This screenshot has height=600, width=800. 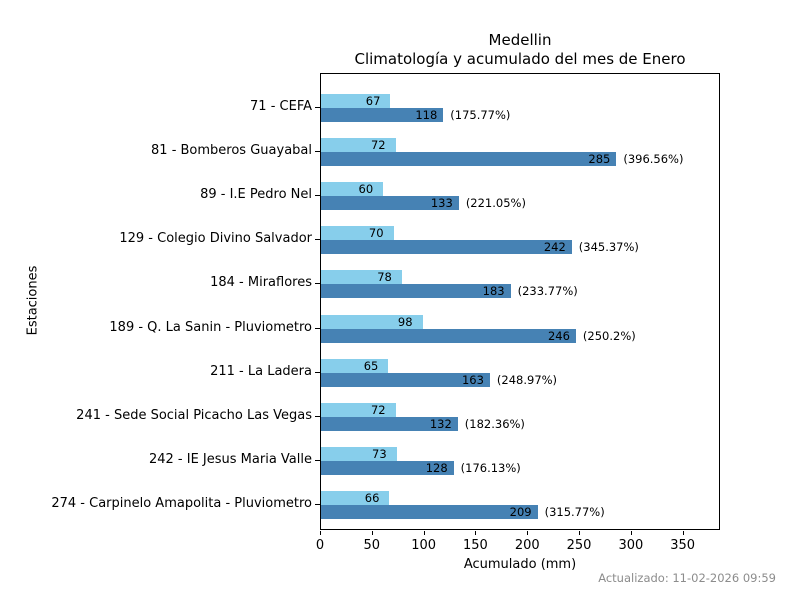 What do you see at coordinates (653, 159) in the screenshot?
I see `percentage-label: (396.56%)` at bounding box center [653, 159].